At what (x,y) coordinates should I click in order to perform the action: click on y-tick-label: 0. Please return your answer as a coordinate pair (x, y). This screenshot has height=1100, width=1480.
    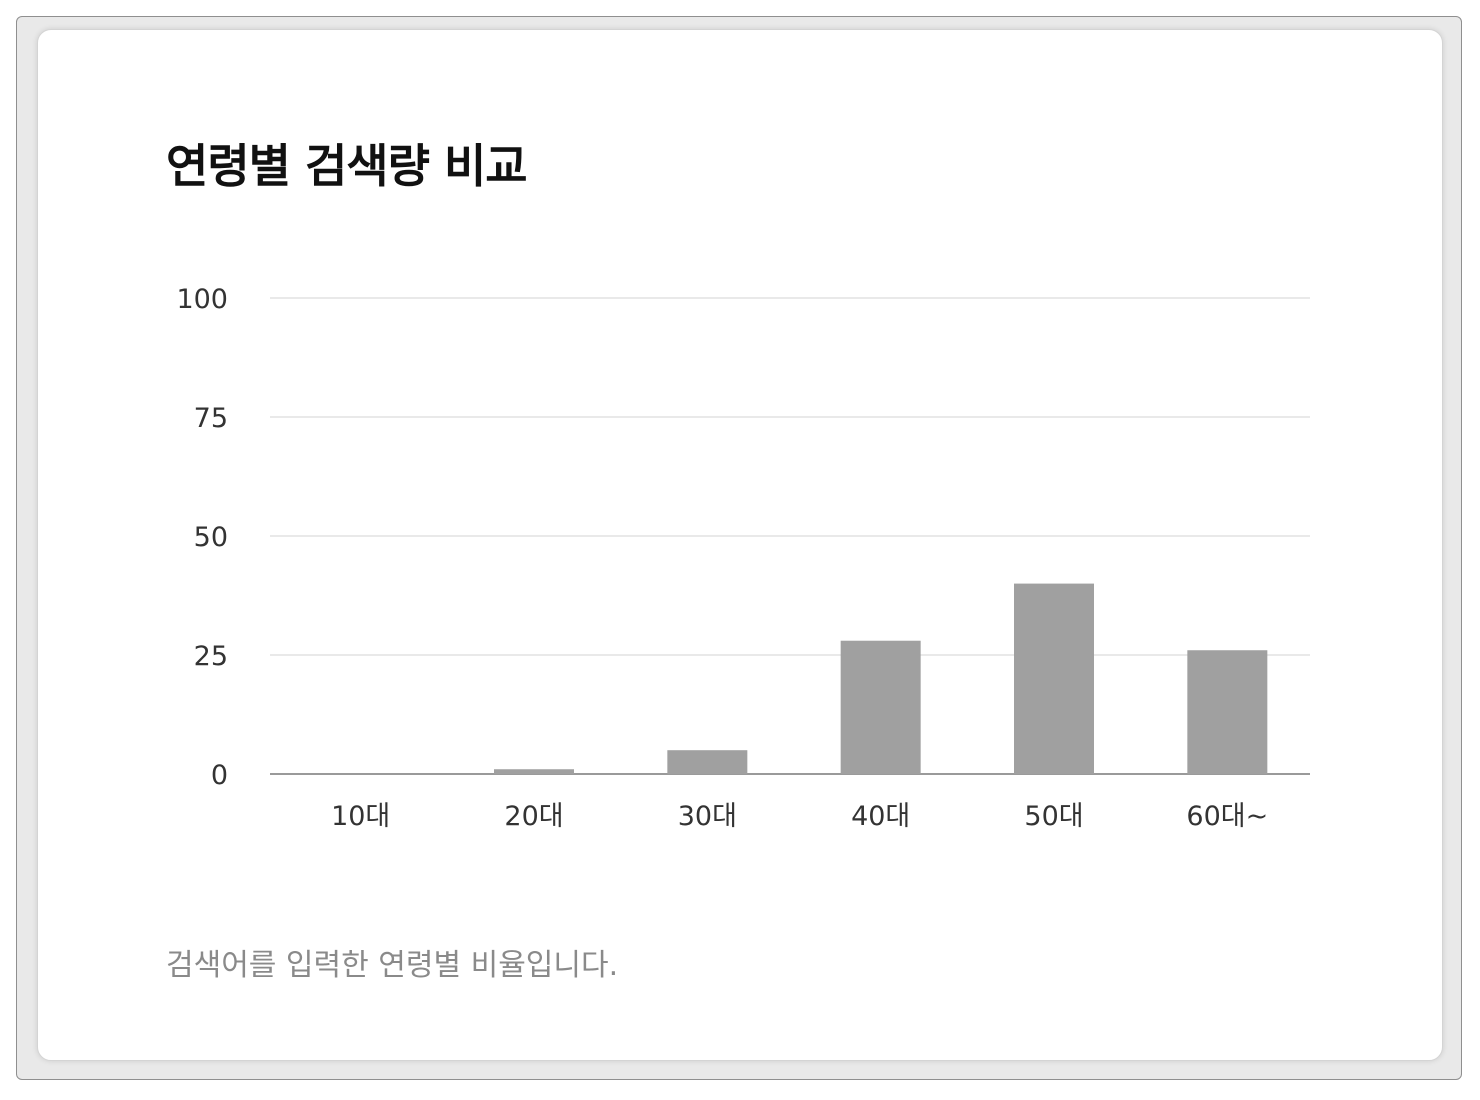
    Looking at the image, I should click on (219, 775).